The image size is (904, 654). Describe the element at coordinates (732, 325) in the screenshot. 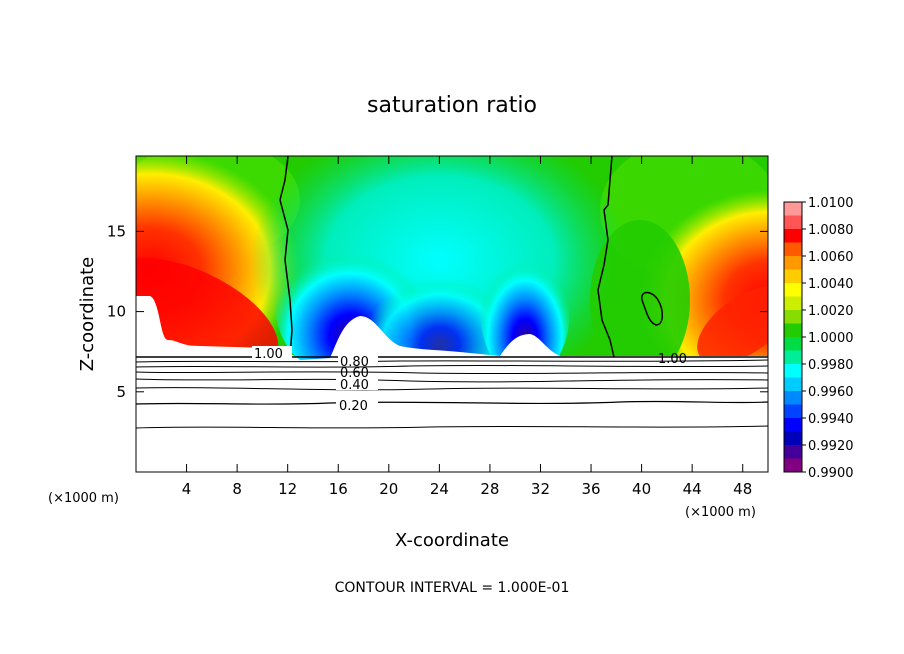

I see `field-warm-region-right-core` at that location.